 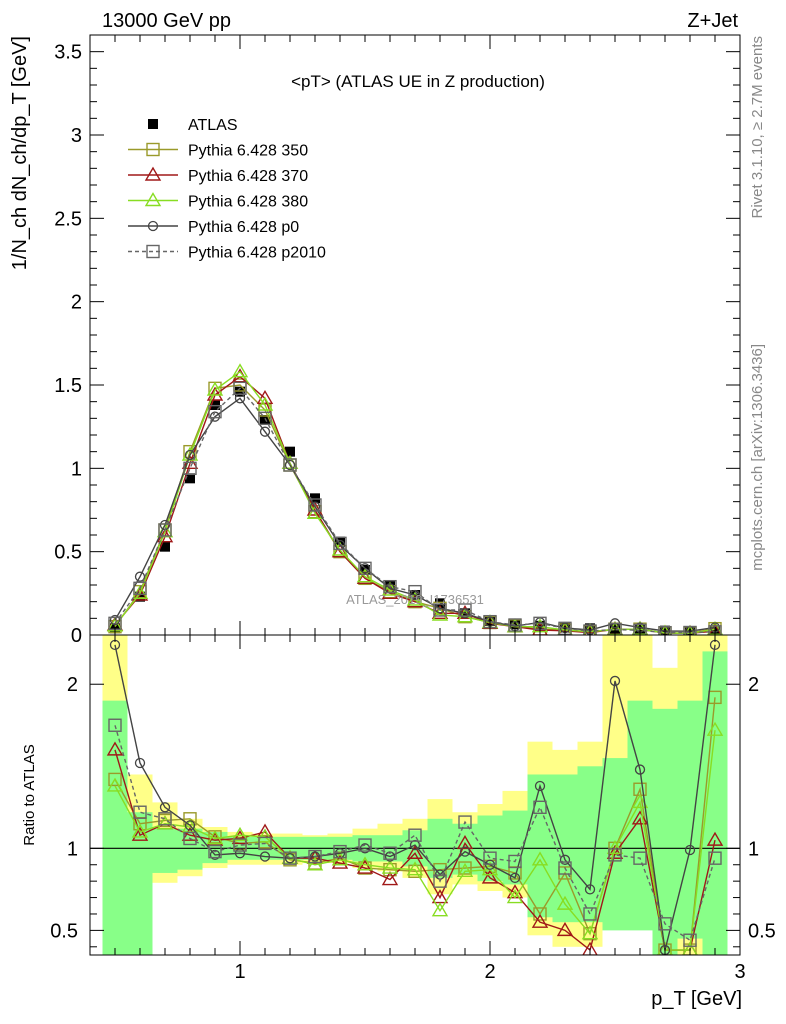 What do you see at coordinates (696, 999) in the screenshot?
I see `ratio-x-axis-label: p_T [GeV]` at bounding box center [696, 999].